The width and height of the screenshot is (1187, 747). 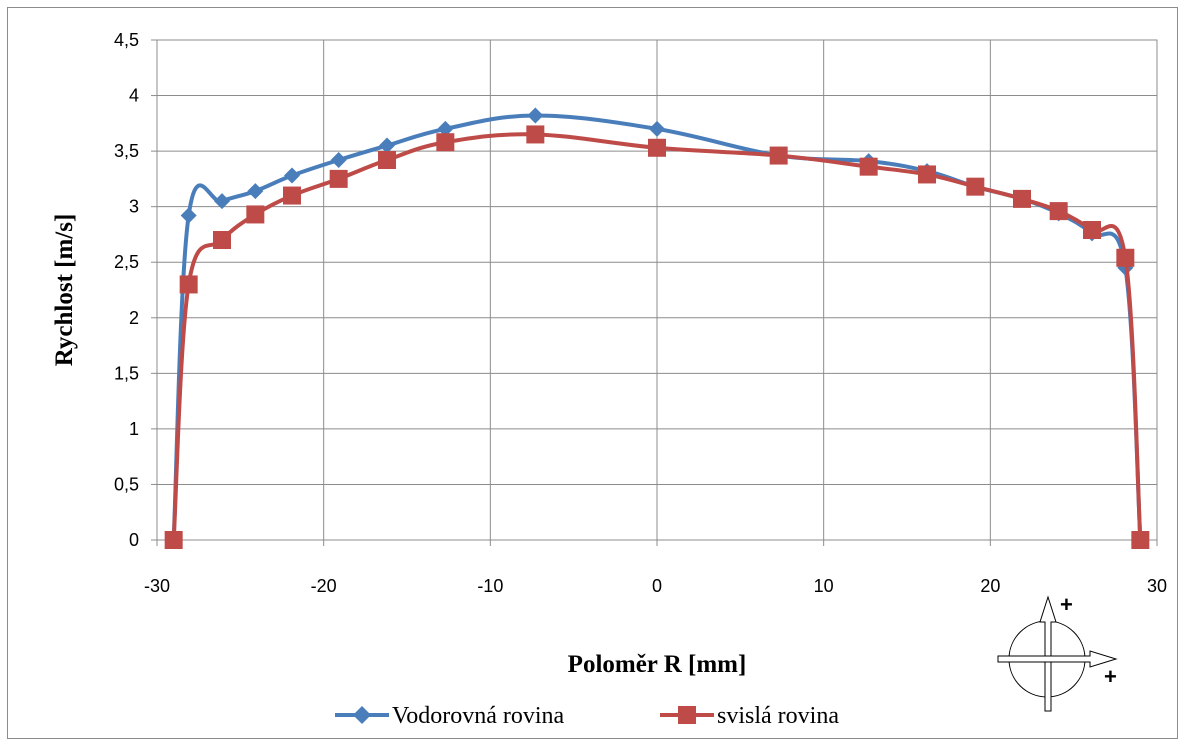 What do you see at coordinates (126, 290) in the screenshot?
I see `y-tick-labels: 0 0,5 1 1,5 2 2,5 3 3,5 4 4,5` at bounding box center [126, 290].